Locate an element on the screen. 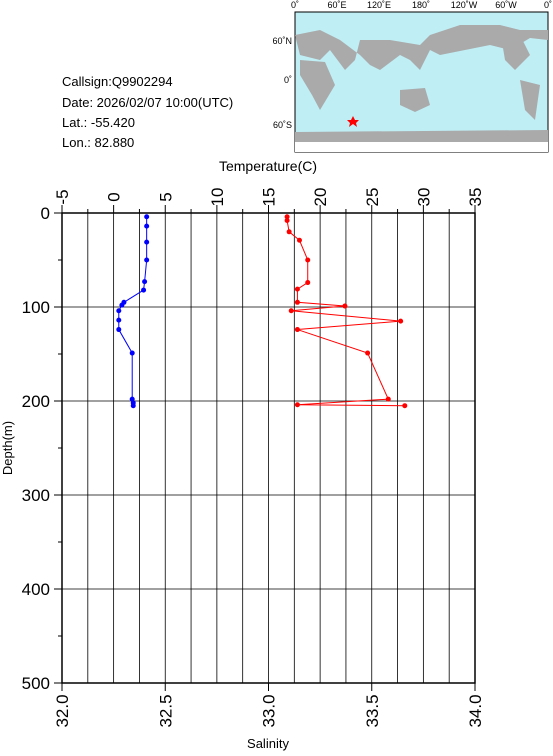  x-axis-title: Temperature(C) is located at coordinates (268, 166).